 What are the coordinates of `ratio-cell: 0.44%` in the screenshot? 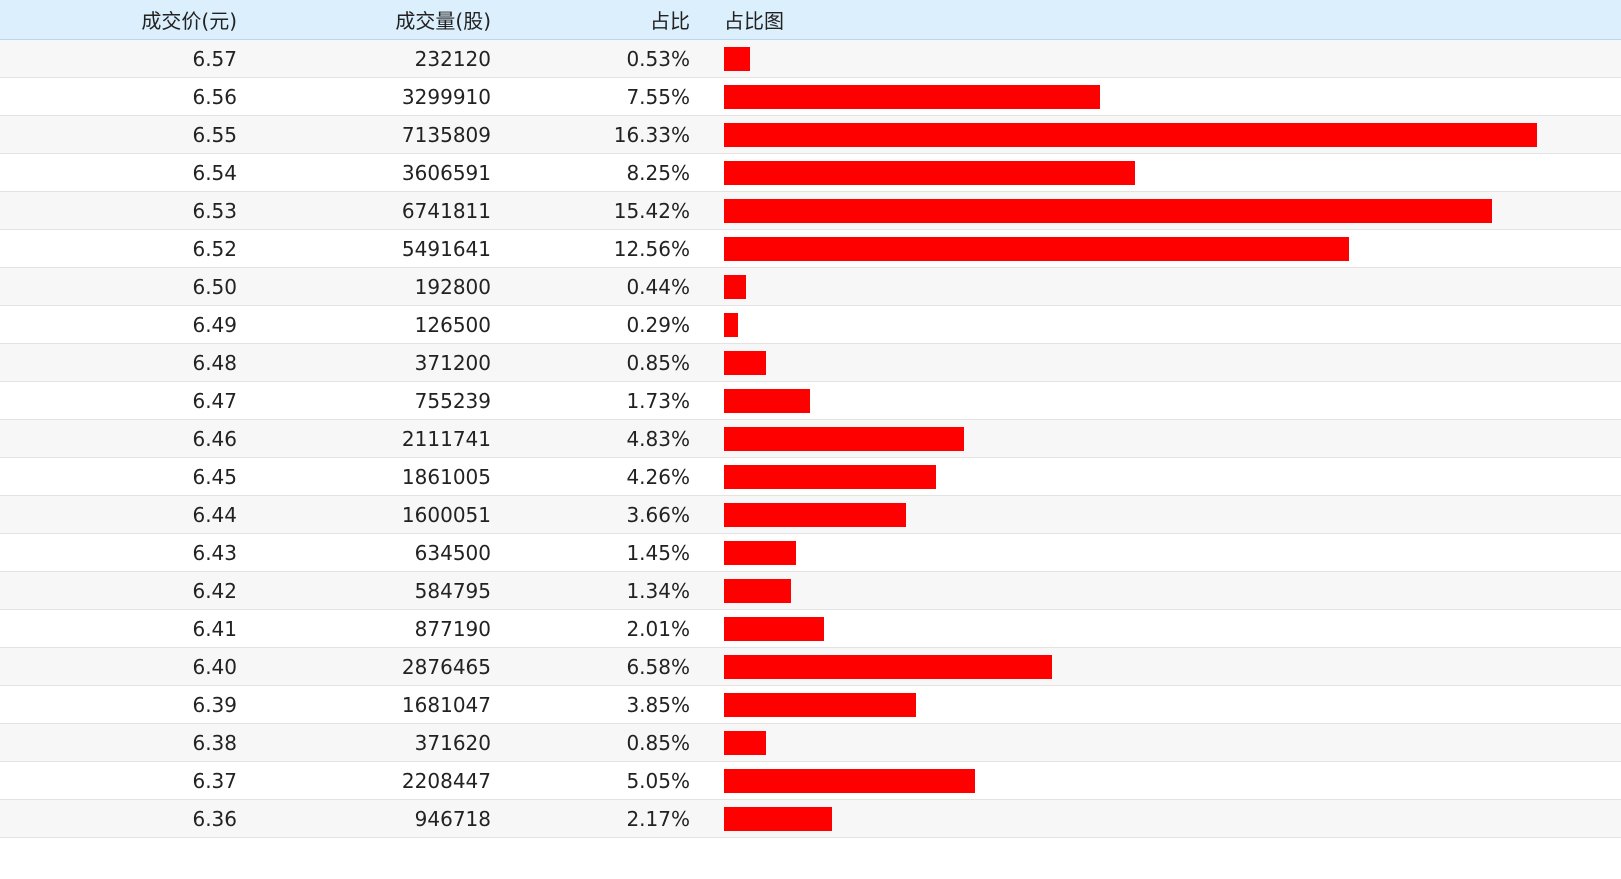 It's located at (658, 286).